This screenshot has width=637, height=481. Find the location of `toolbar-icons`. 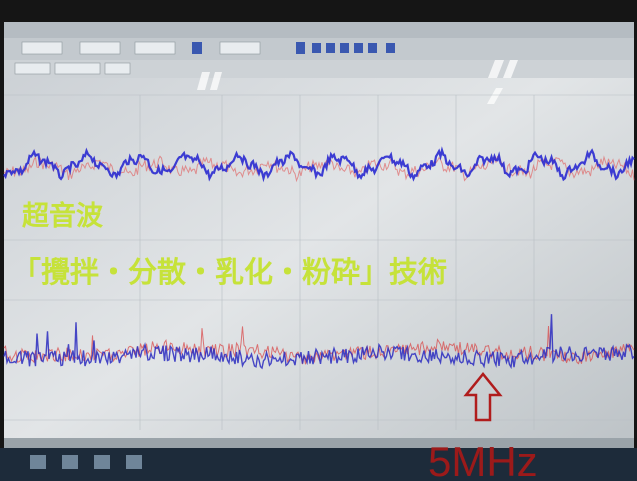

toolbar-icons is located at coordinates (293, 48).